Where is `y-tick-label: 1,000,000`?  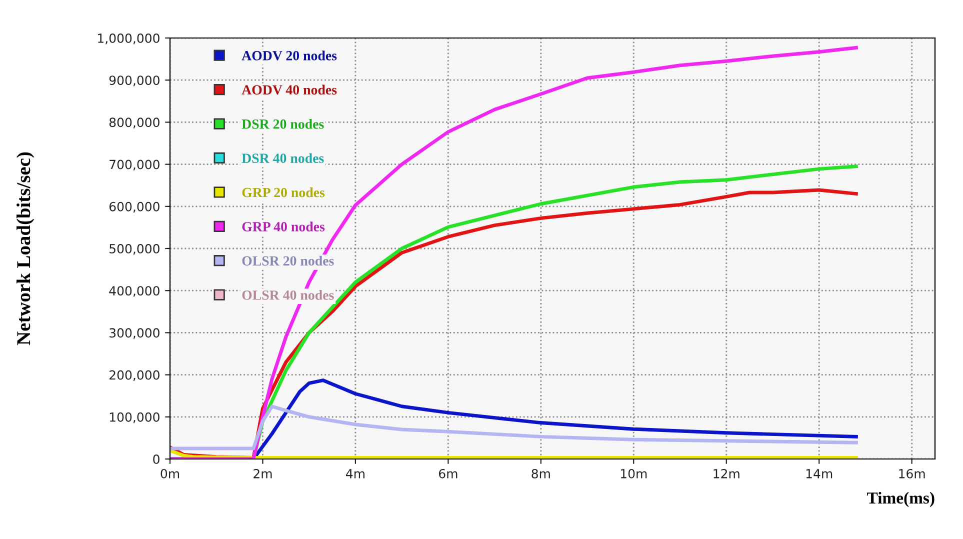
y-tick-label: 1,000,000 is located at coordinates (129, 38).